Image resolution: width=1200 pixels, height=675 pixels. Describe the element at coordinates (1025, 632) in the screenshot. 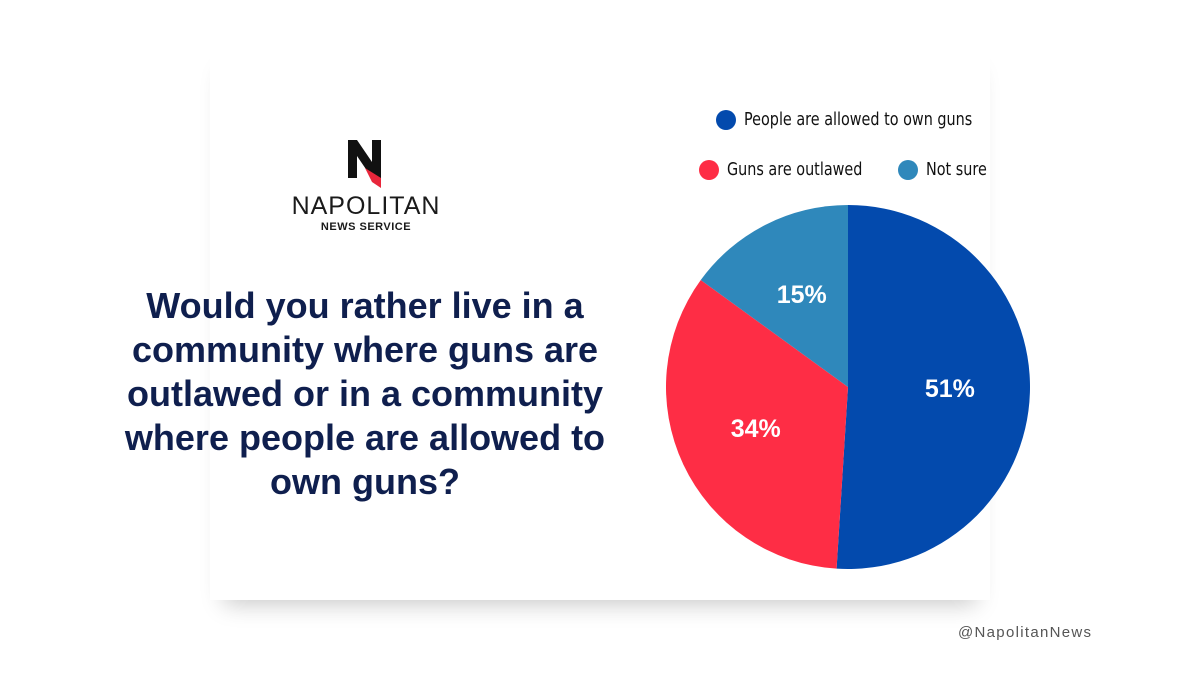

I see `handle: @NapolitanNews` at that location.